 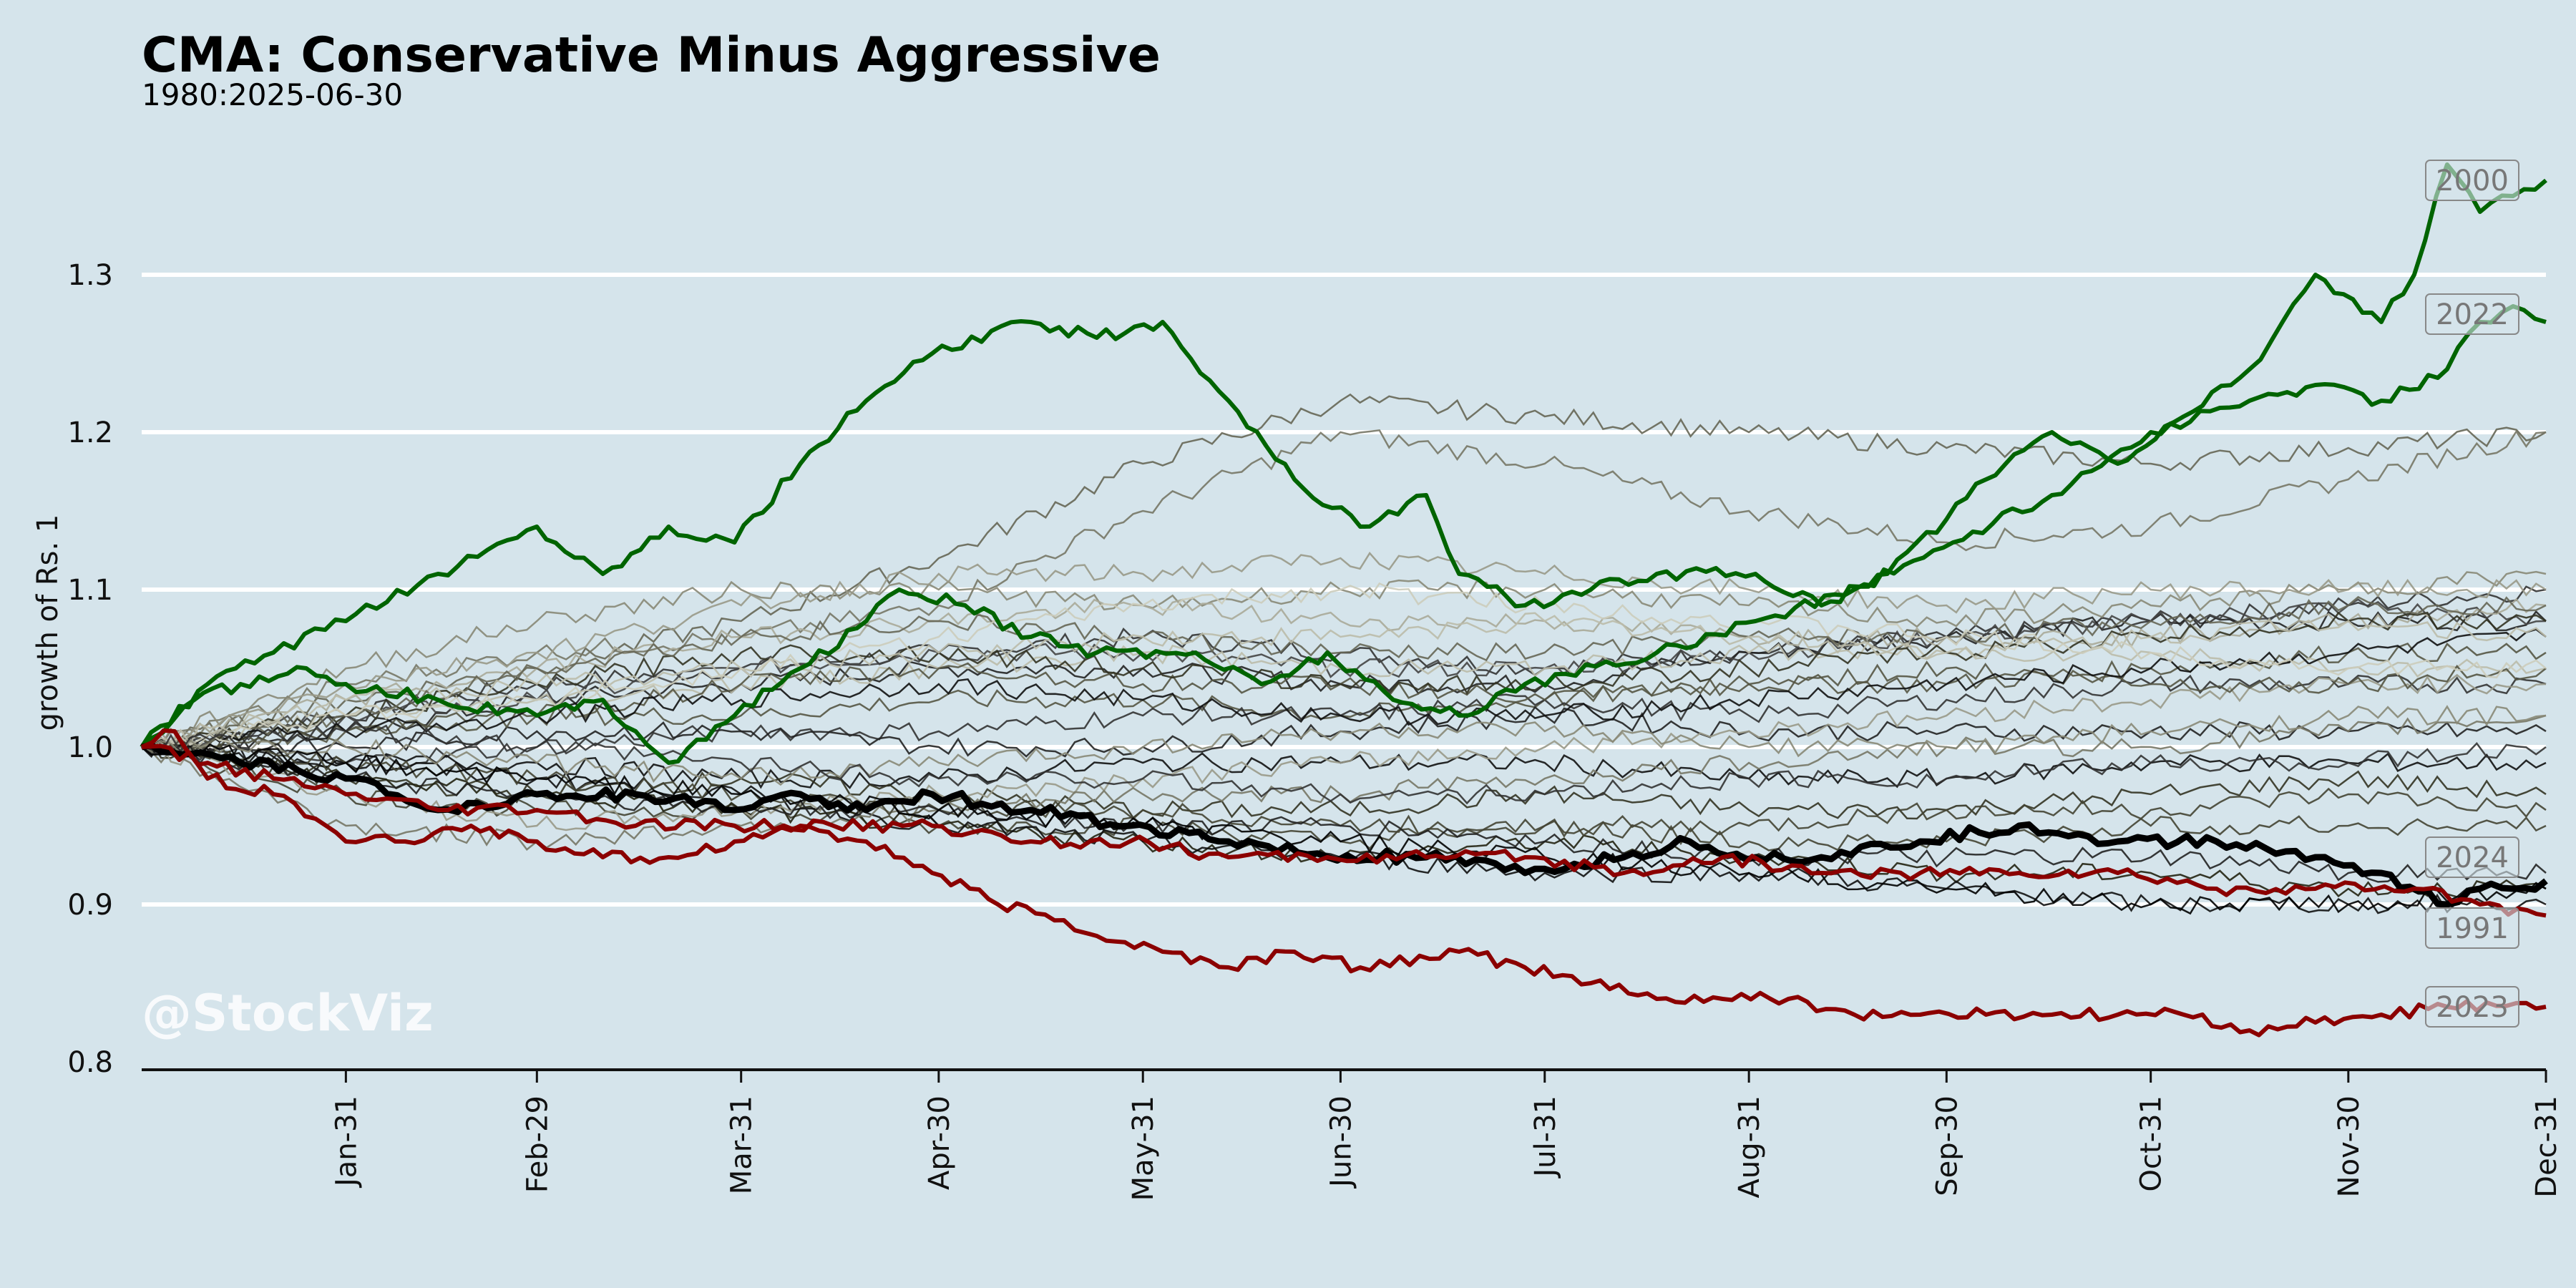 I want to click on chart-subtitle: 1980:2025-06-30, so click(x=273, y=94).